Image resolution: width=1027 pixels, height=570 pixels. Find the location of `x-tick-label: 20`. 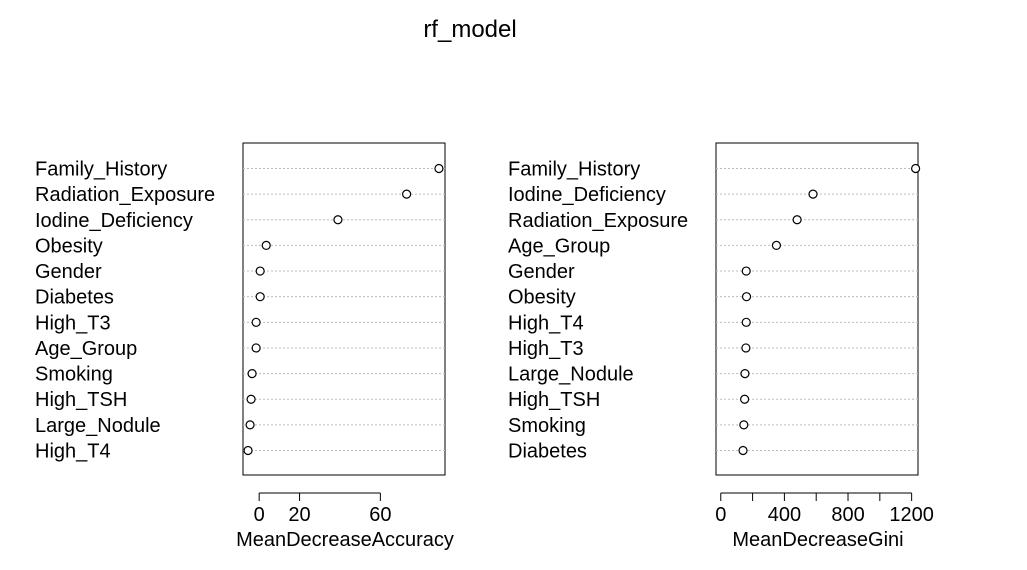

x-tick-label: 20 is located at coordinates (299, 515).